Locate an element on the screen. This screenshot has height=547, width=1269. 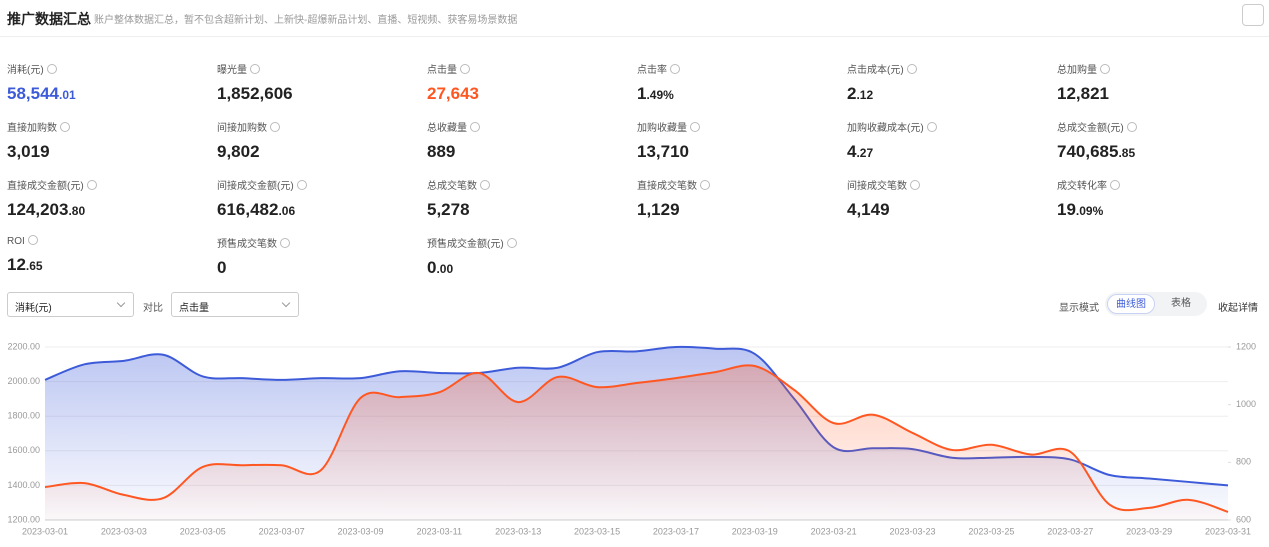
metric-value: 1,852,606 is located at coordinates (255, 93).